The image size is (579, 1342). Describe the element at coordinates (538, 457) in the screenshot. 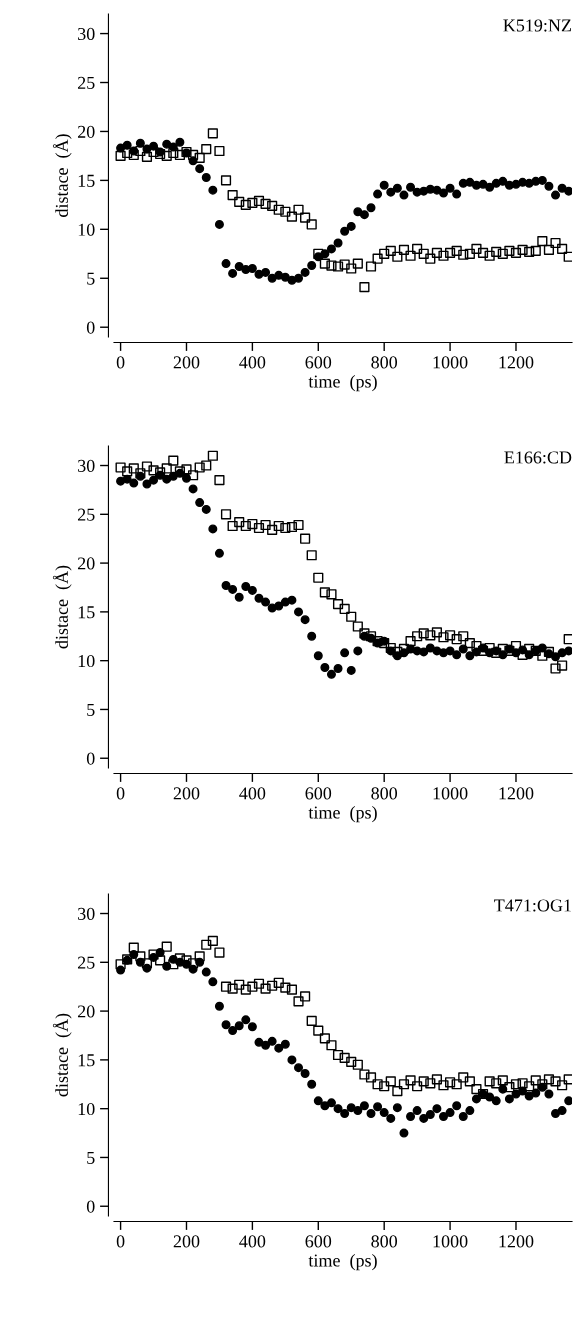

I see `annotation: E166:CD` at that location.